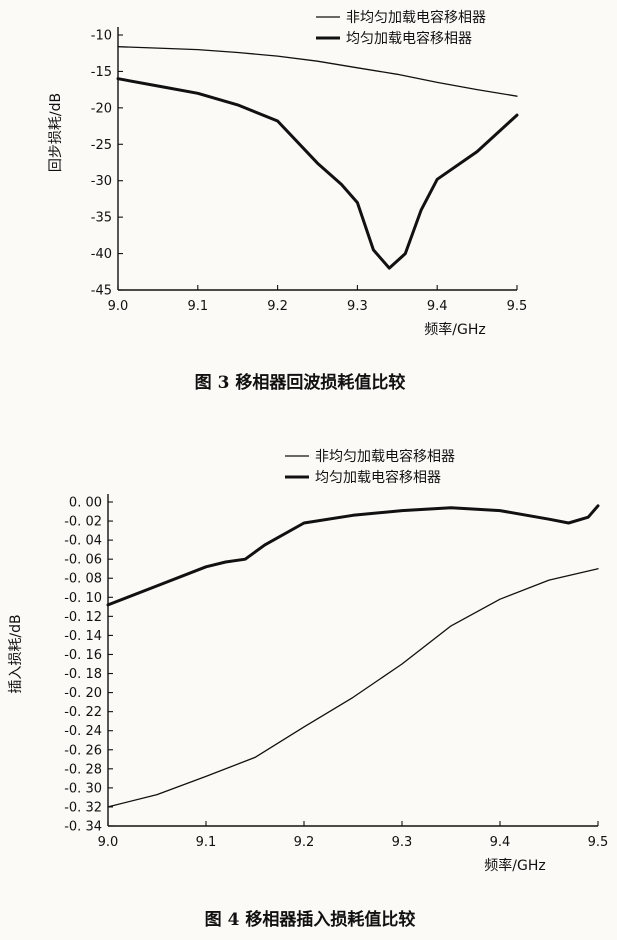 The image size is (617, 940). What do you see at coordinates (83, 807) in the screenshot?
I see `y-tick-label: -0. 32` at bounding box center [83, 807].